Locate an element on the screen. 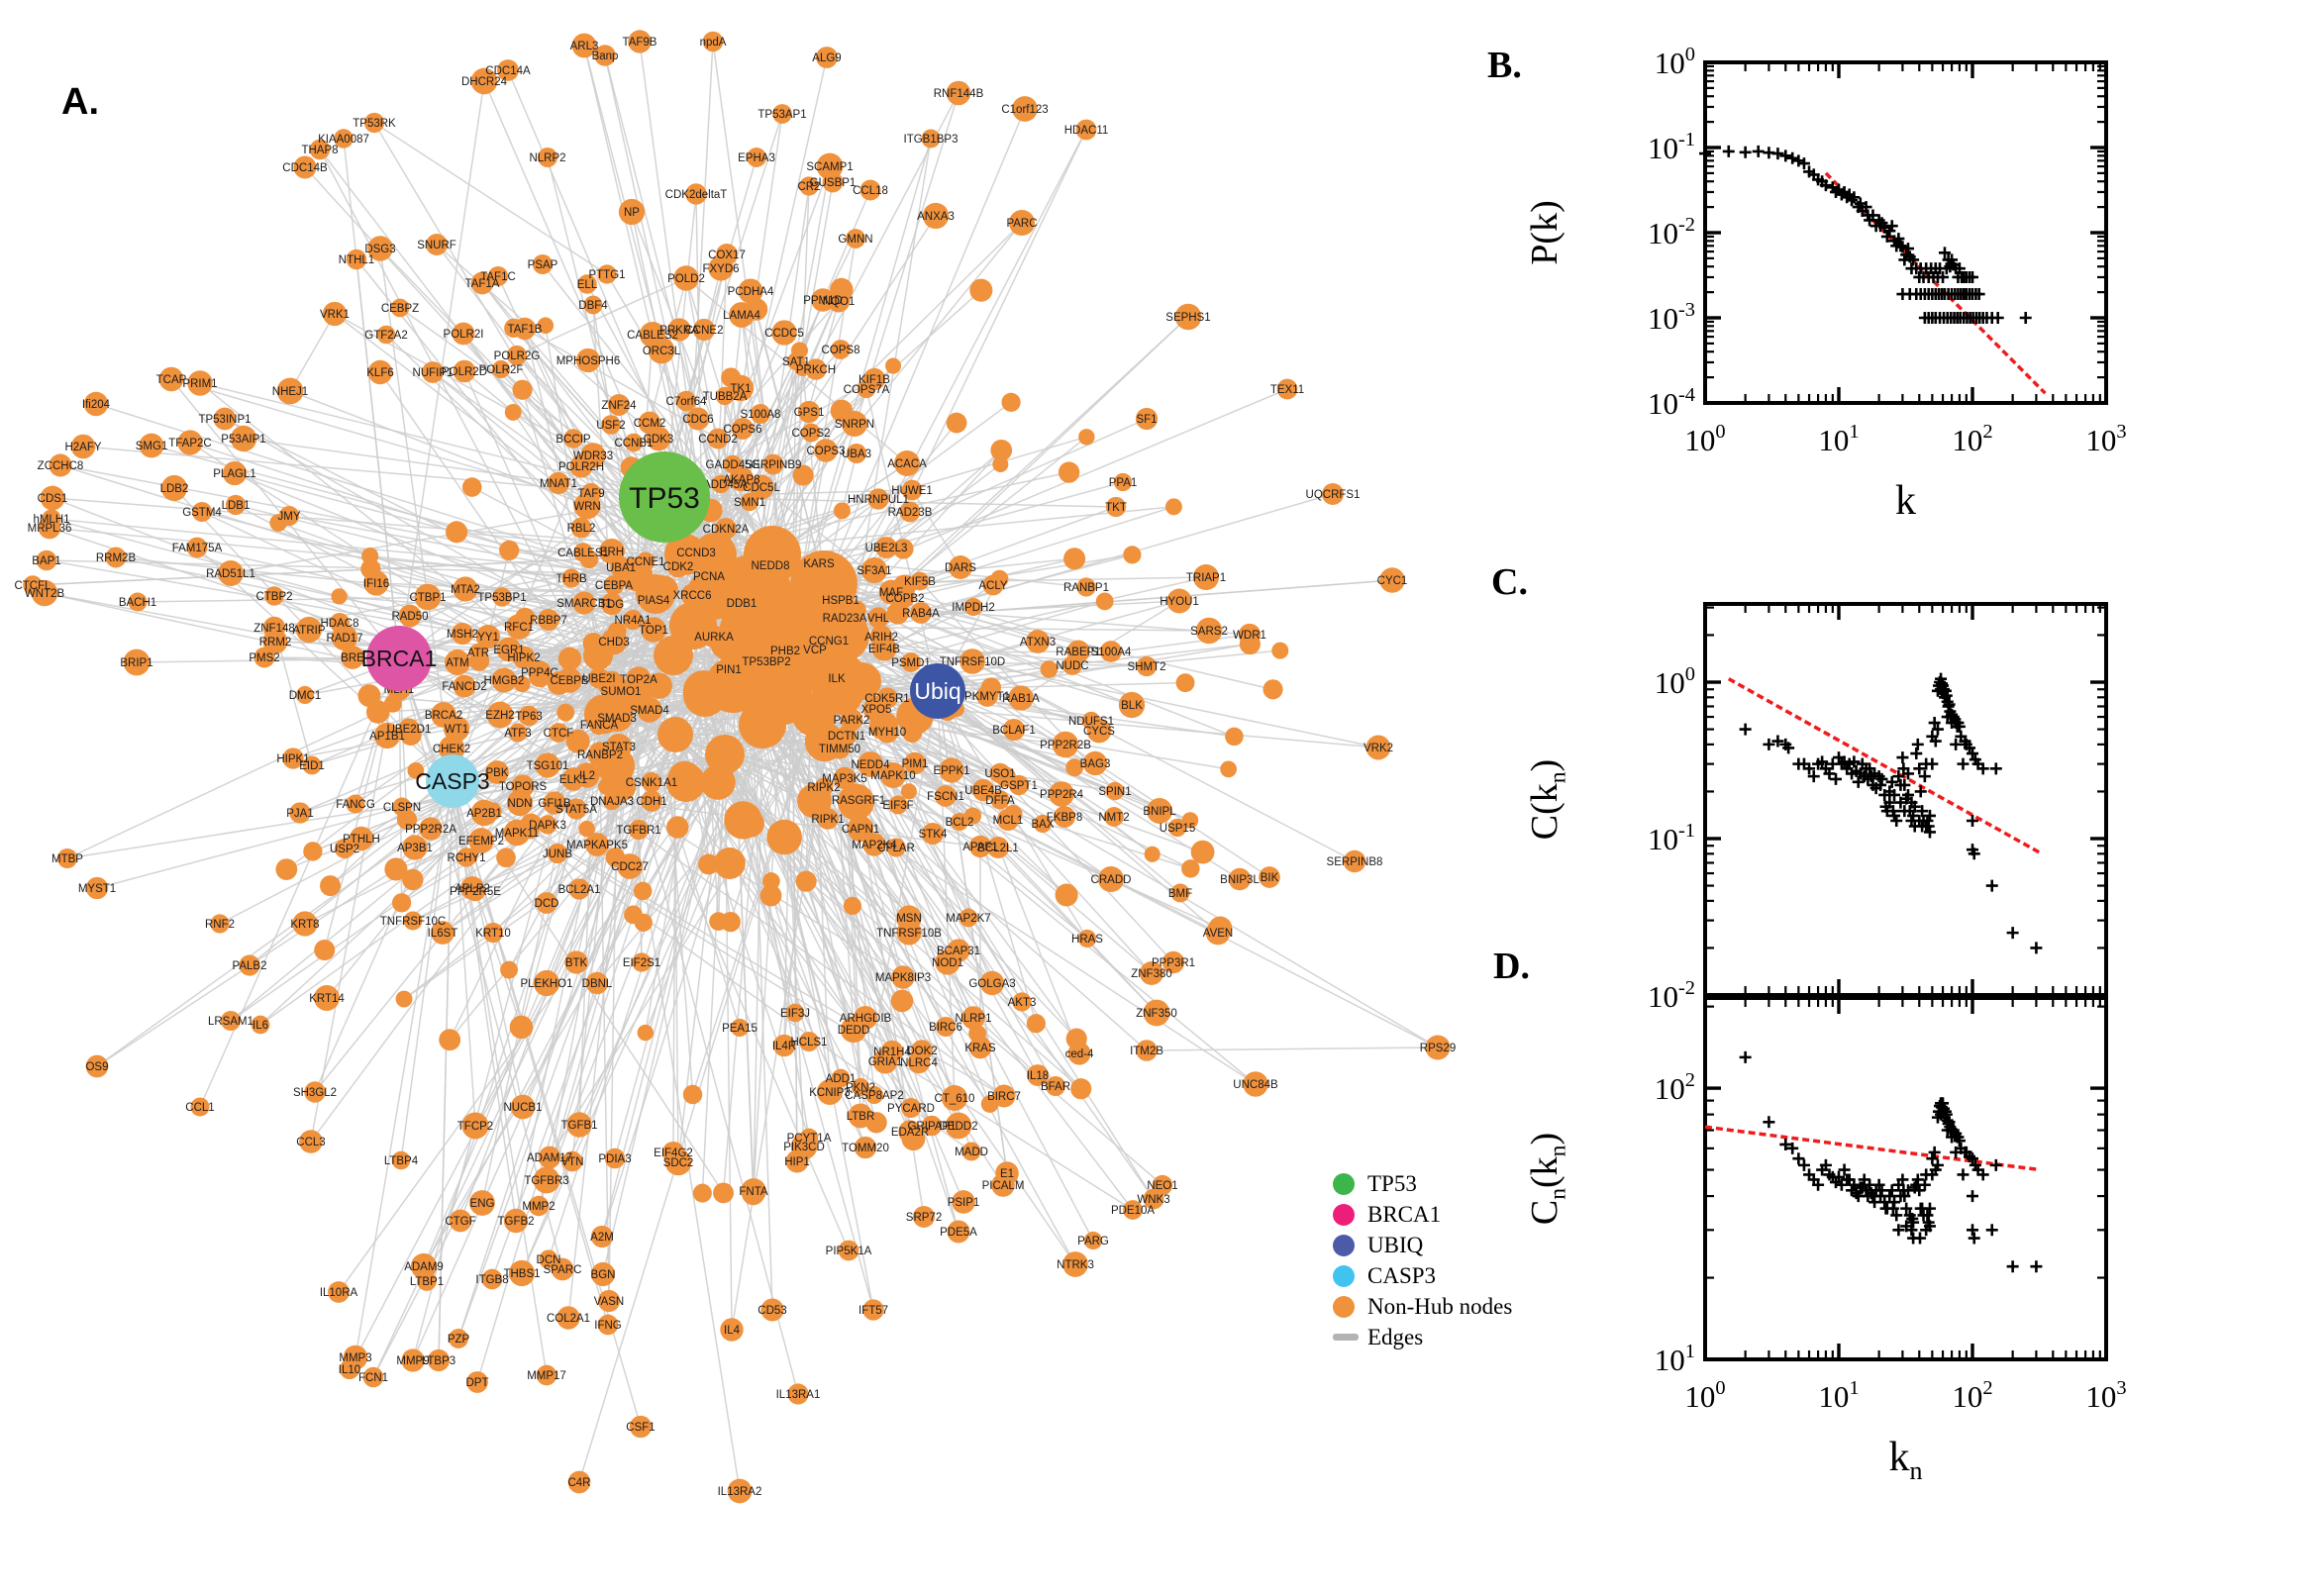 The width and height of the screenshot is (2323, 1596). network-node-label: BNIPL is located at coordinates (1159, 812).